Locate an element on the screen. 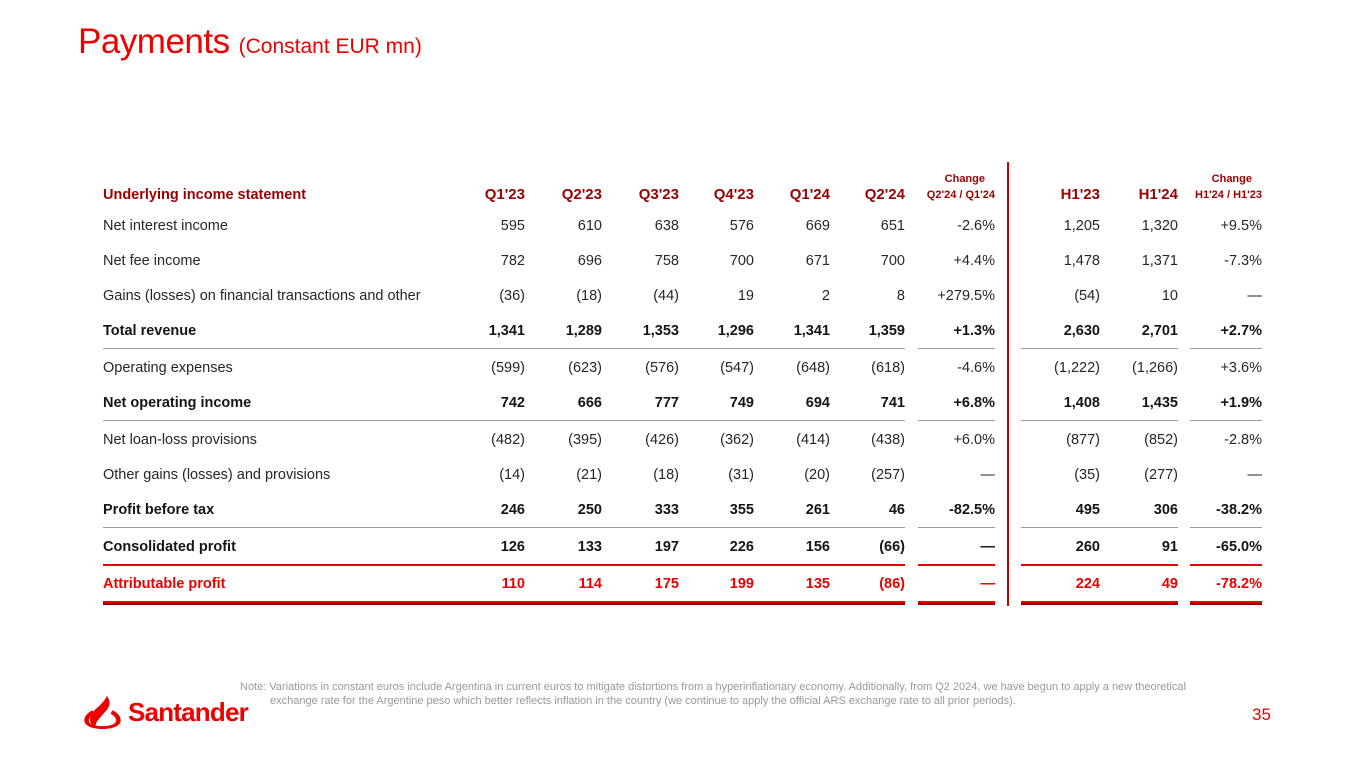  santander-logo: Santander is located at coordinates (166, 712).